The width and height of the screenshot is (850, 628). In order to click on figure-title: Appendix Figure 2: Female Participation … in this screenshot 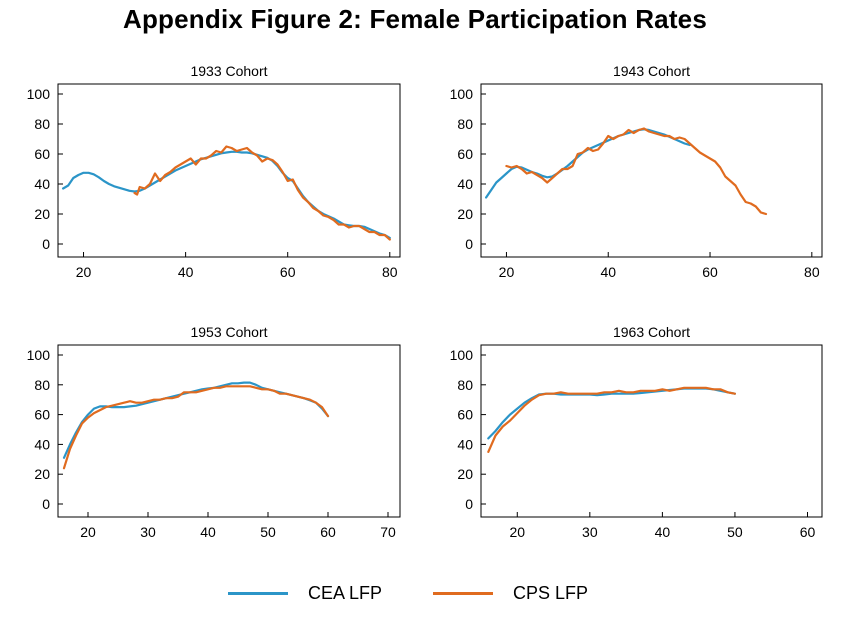, I will do `click(415, 19)`.